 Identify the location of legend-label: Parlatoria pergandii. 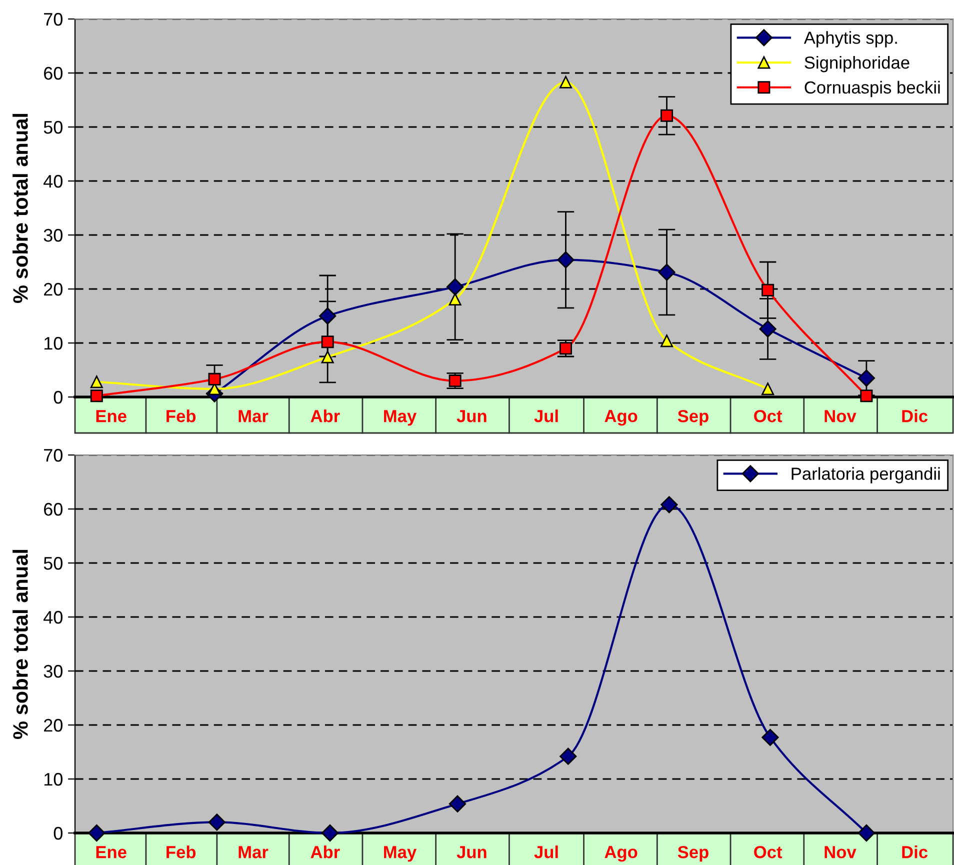
(866, 475).